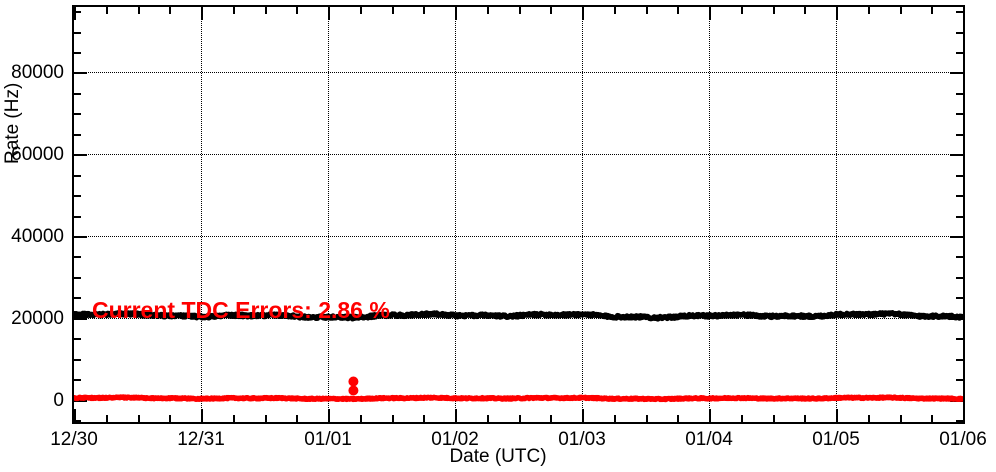  What do you see at coordinates (455, 439) in the screenshot?
I see `x-tick-label: 01/02` at bounding box center [455, 439].